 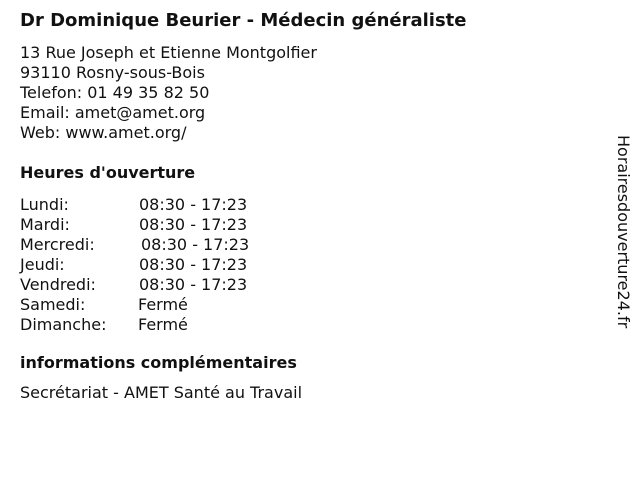 I want to click on email: Email: amet@amet.org, so click(x=113, y=112).